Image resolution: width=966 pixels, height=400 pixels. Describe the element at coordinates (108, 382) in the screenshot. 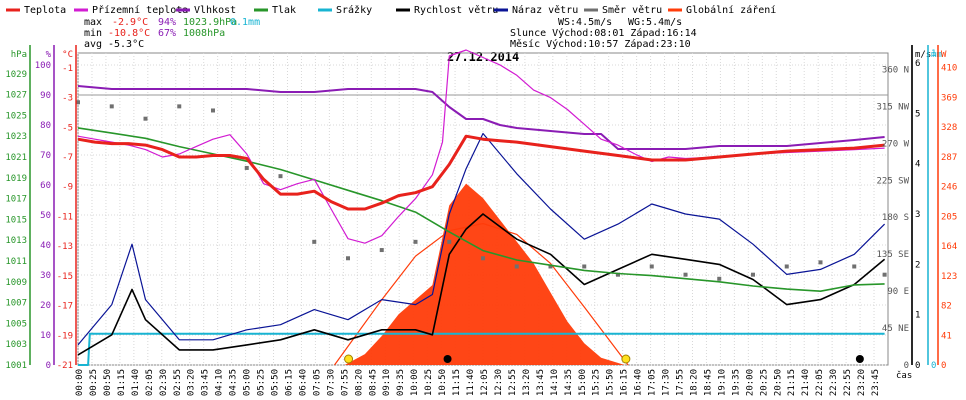

I see `x-tick-label: 00:50` at that location.